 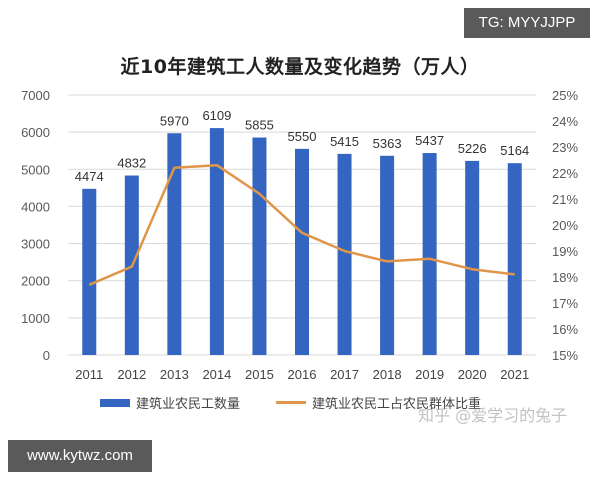 What do you see at coordinates (514, 150) in the screenshot?
I see `bar-value-label: 5164` at bounding box center [514, 150].